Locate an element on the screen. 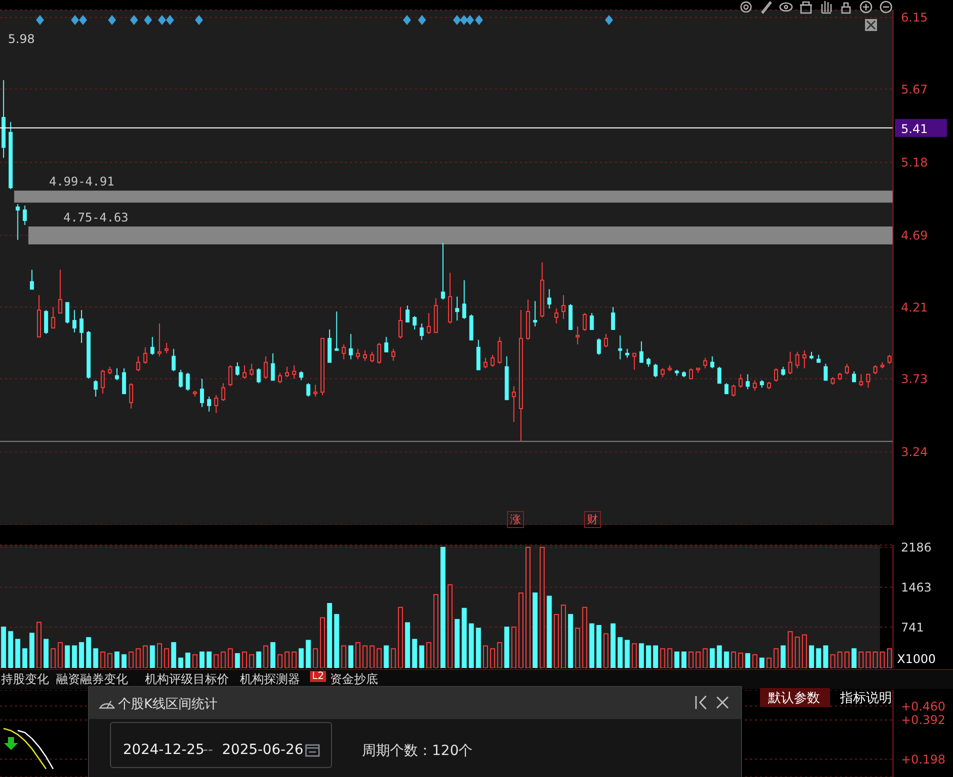 This screenshot has width=953, height=777. annotation: 2024-12-25 is located at coordinates (163, 750).